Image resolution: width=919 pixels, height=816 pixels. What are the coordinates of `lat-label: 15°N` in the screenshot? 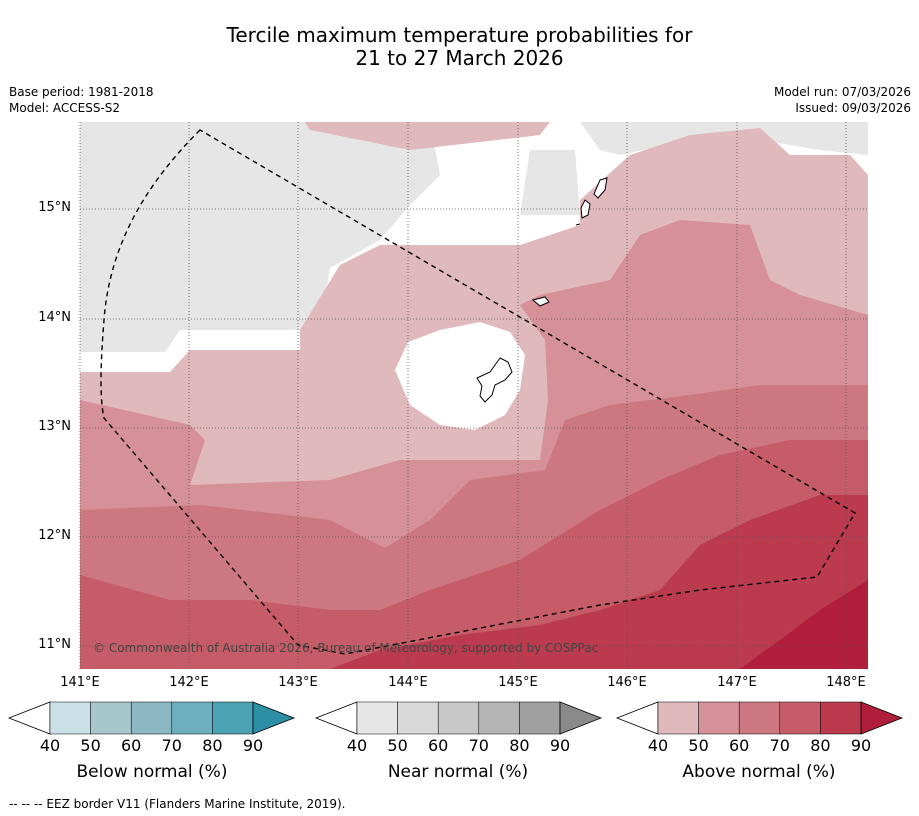 It's located at (54, 207).